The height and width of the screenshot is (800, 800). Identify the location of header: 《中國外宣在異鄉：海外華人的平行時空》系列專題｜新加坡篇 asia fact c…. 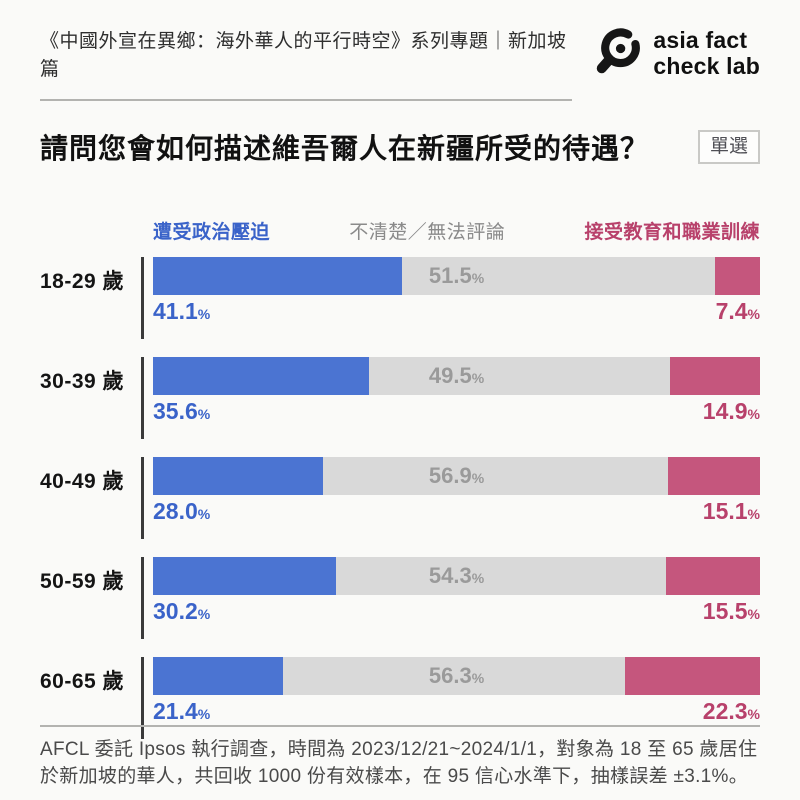
(400, 63).